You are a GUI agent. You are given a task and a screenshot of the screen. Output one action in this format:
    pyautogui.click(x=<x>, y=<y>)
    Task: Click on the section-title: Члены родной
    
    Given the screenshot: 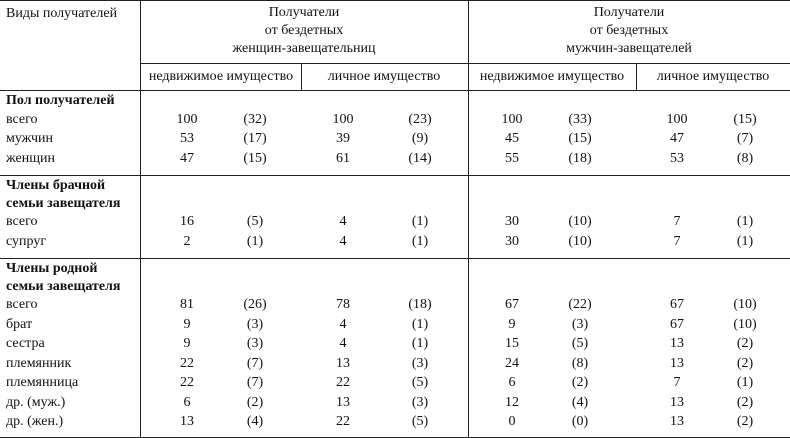 What is the action you would take?
    pyautogui.click(x=52, y=268)
    